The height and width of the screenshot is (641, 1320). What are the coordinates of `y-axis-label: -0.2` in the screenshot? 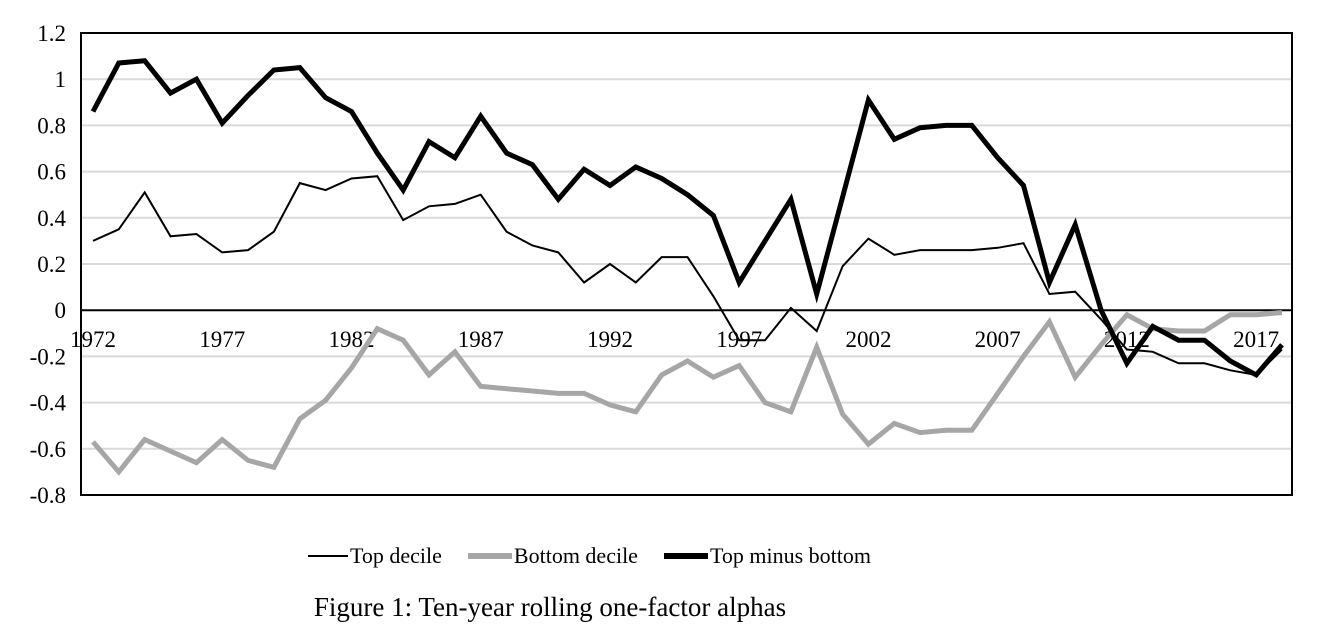 It's located at (48, 356).